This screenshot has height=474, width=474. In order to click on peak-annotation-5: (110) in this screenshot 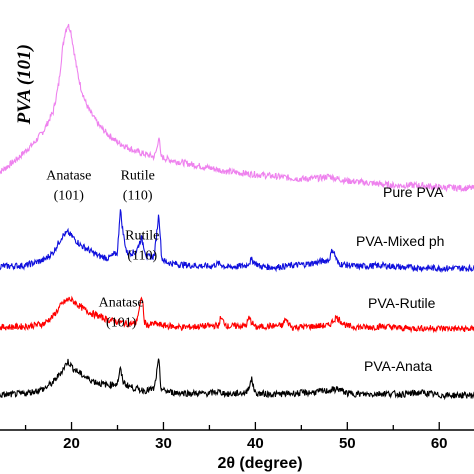, I will do `click(138, 196)`.